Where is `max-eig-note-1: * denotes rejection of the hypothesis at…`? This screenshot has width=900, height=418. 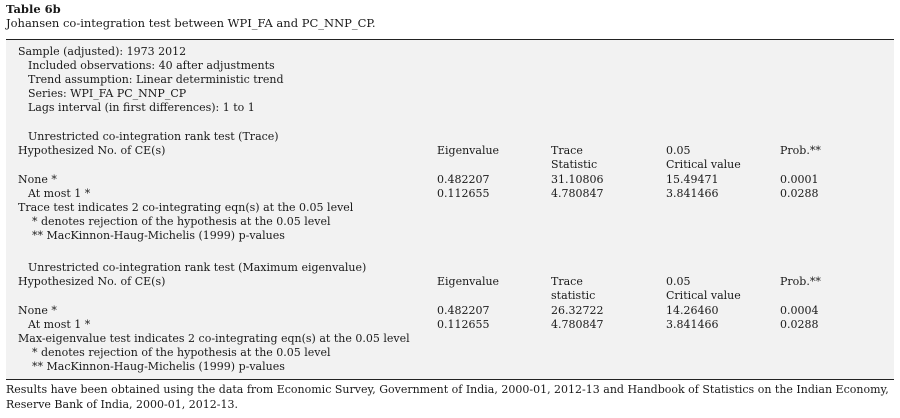 max-eig-note-1: * denotes rejection of the hypothesis at… is located at coordinates (181, 352).